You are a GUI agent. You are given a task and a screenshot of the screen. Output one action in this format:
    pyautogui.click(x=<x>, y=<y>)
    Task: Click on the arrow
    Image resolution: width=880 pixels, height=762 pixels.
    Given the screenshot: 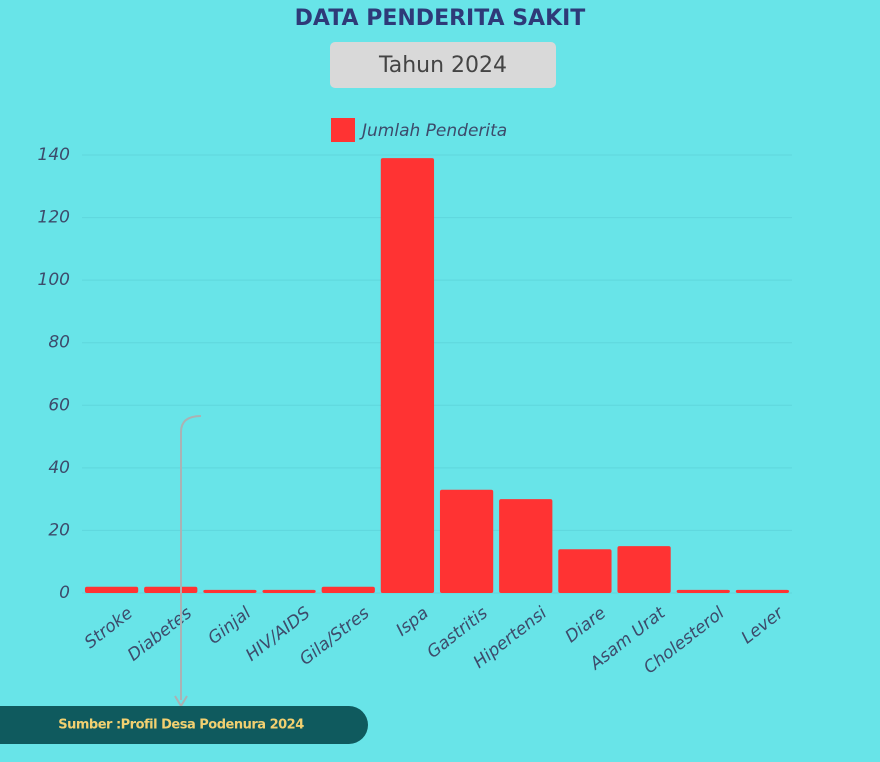 What is the action you would take?
    pyautogui.click(x=191, y=557)
    